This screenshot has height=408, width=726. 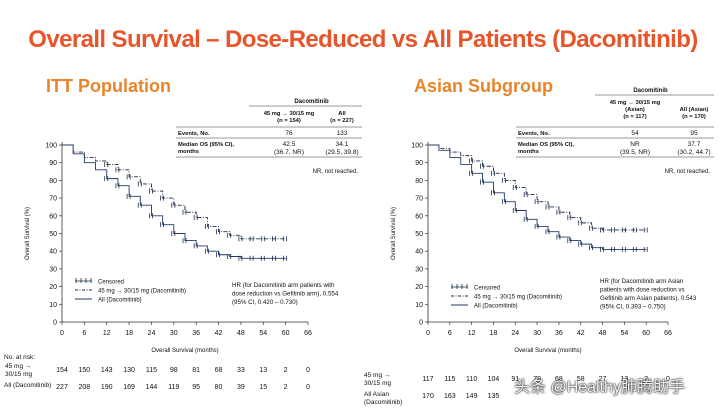 I want to click on itt-table-col2-head: (n = 227), so click(x=342, y=121).